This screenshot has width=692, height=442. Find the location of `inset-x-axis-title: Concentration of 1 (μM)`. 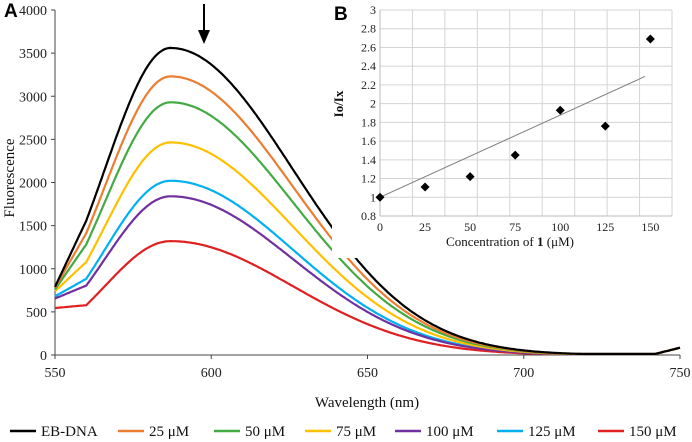

inset-x-axis-title: Concentration of 1 (μM) is located at coordinates (510, 241).